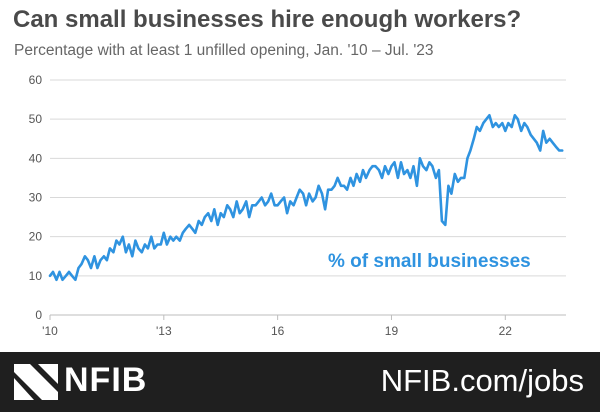  What do you see at coordinates (506, 331) in the screenshot?
I see `x-tick-label: 22` at bounding box center [506, 331].